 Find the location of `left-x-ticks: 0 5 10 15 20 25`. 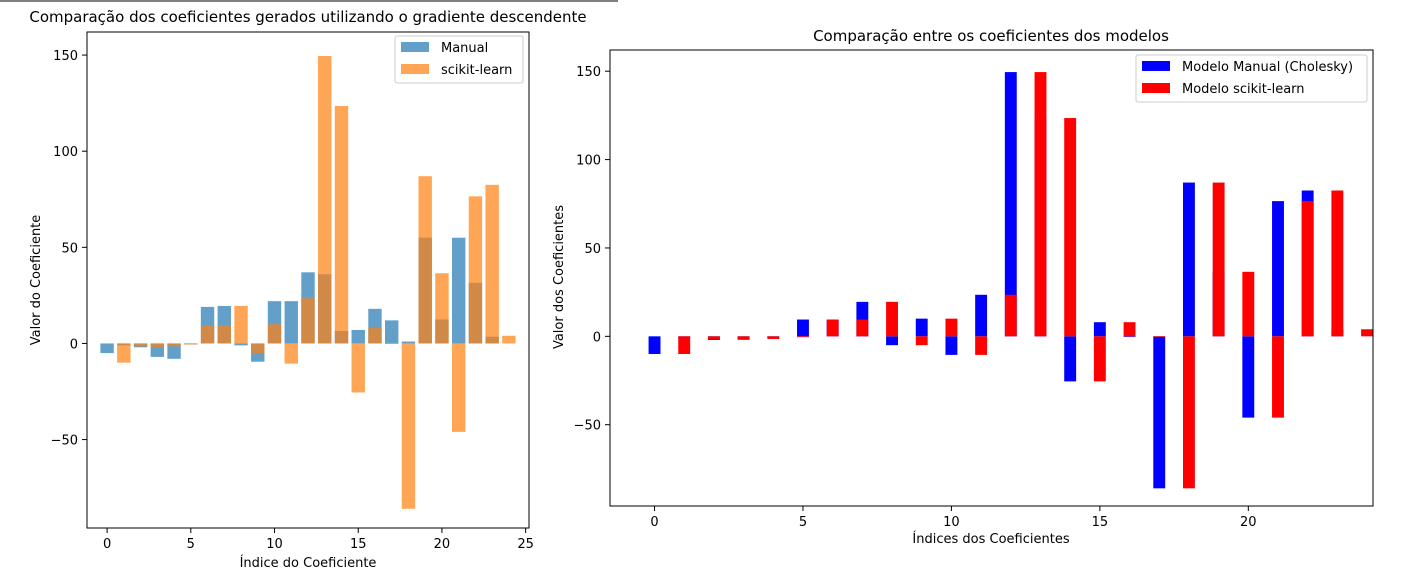

left-x-ticks: 0 5 10 15 20 25 is located at coordinates (318, 540).